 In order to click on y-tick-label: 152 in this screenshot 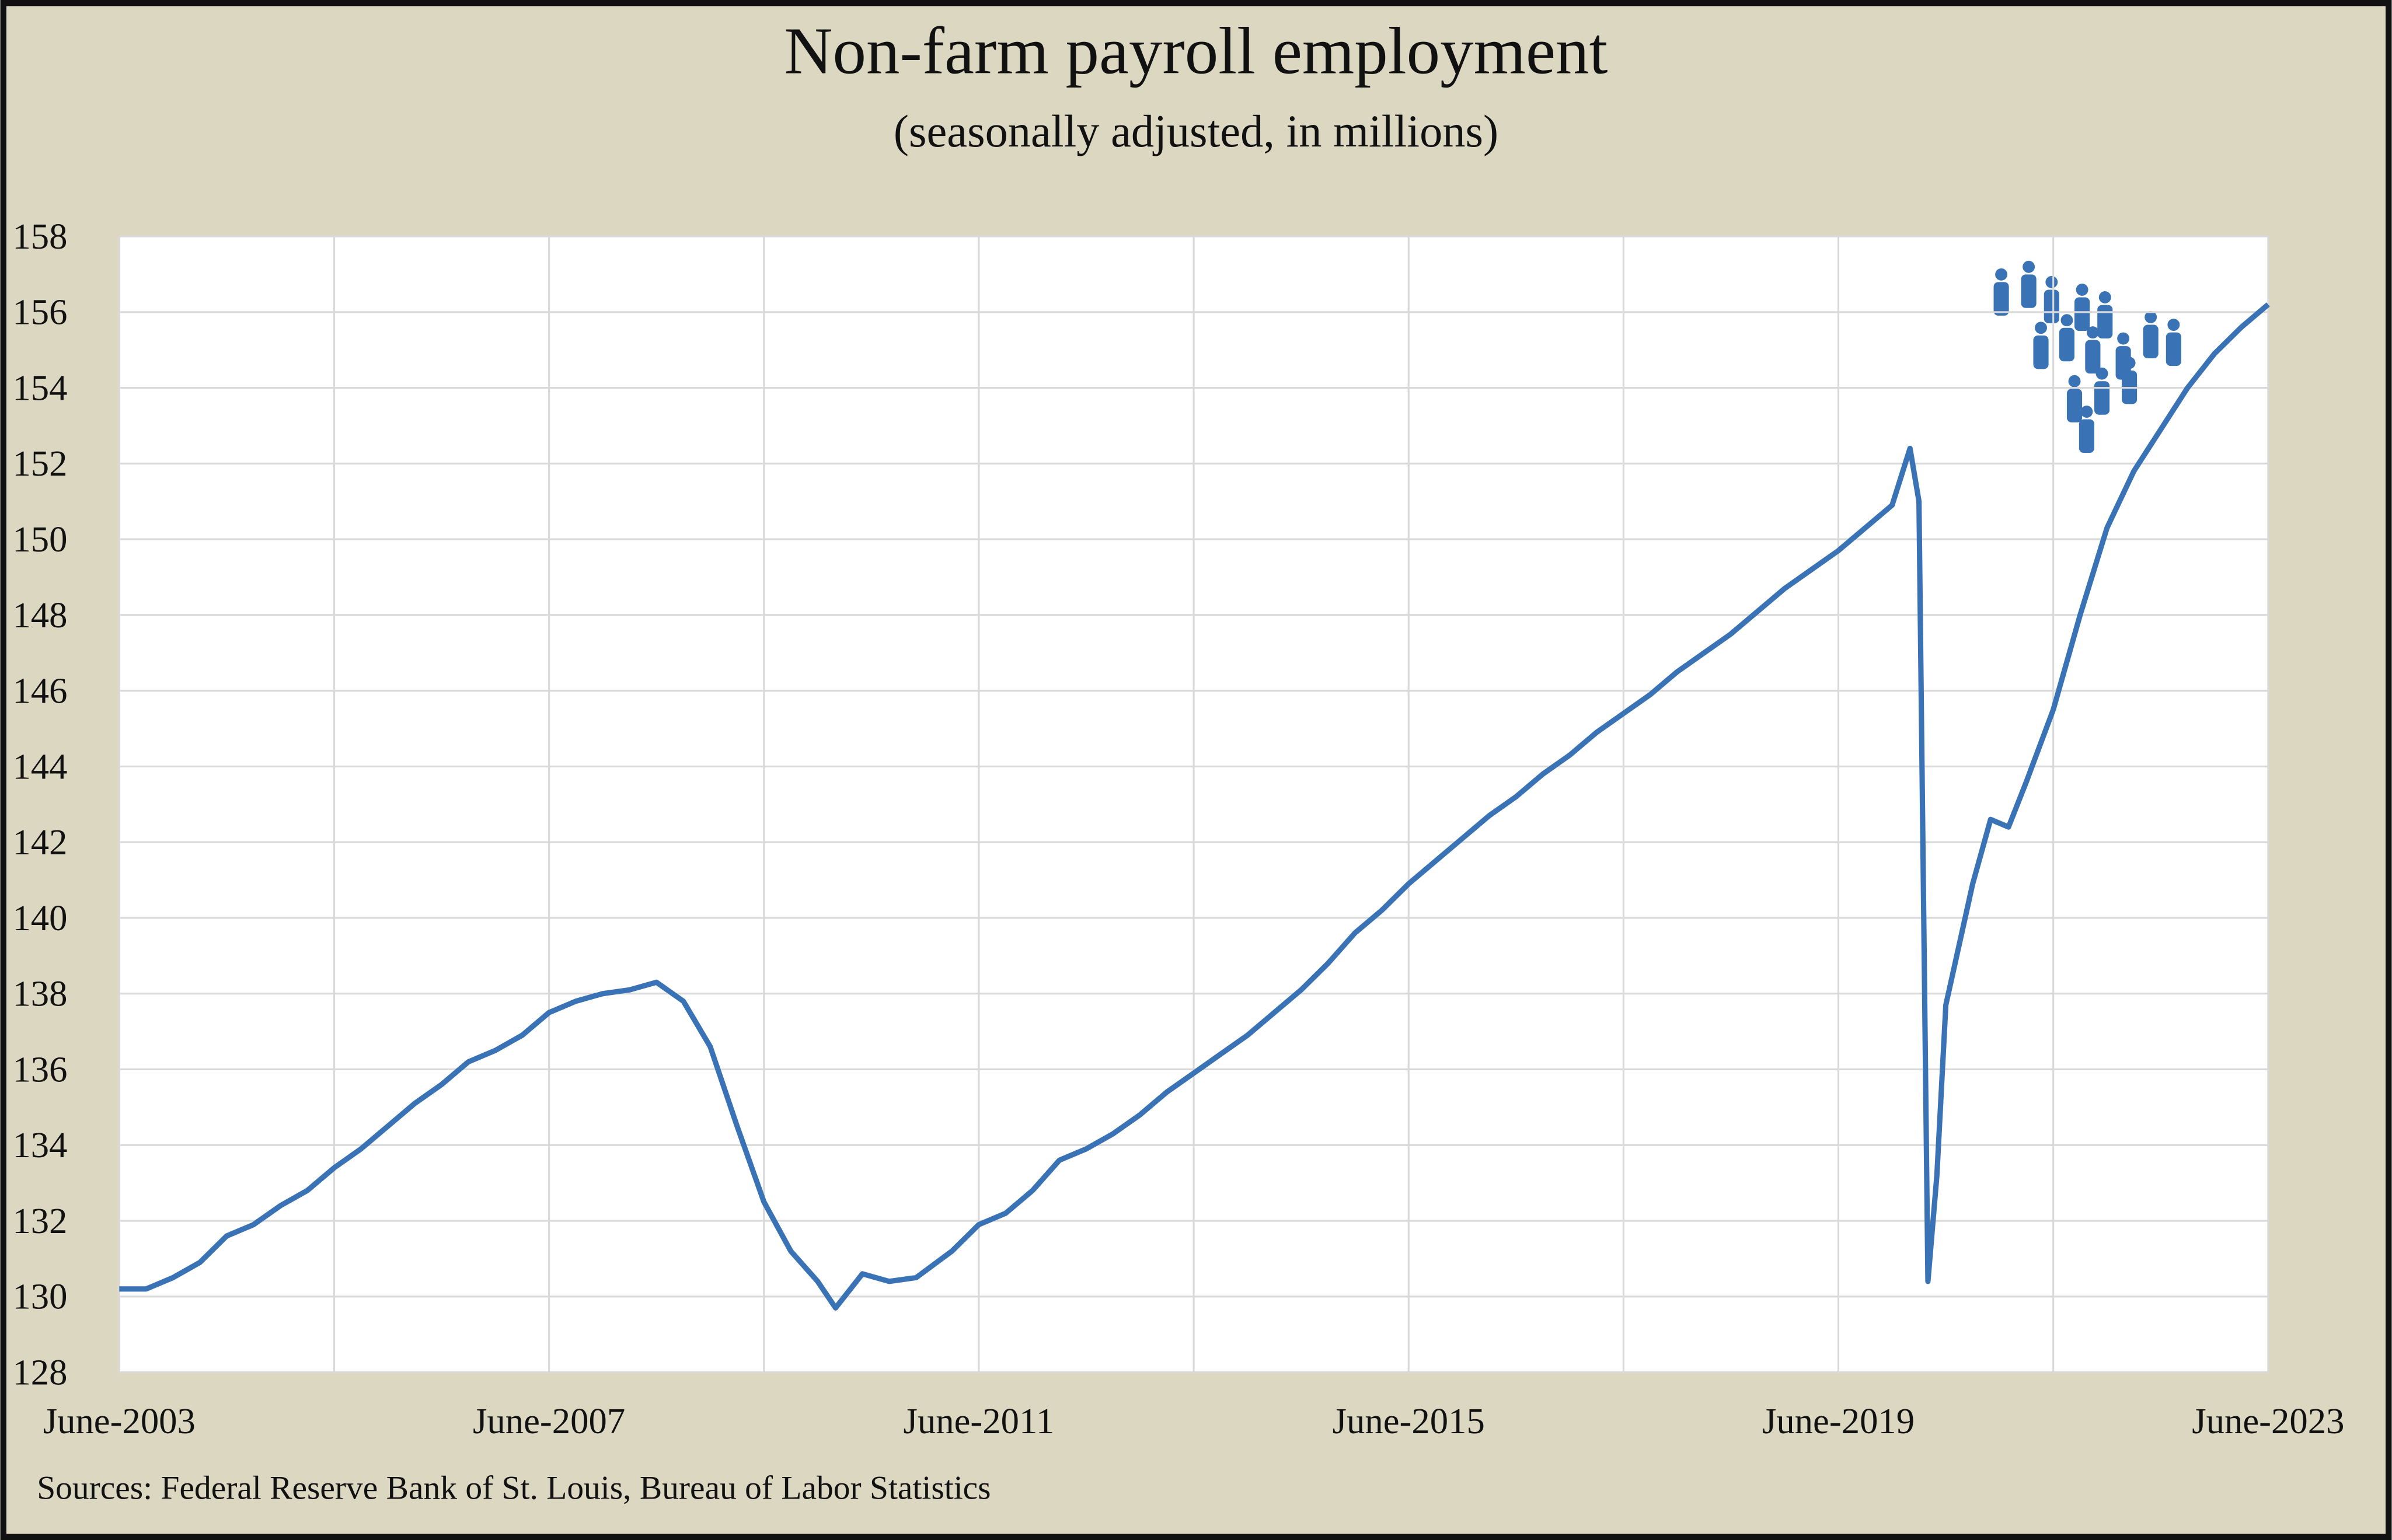, I will do `click(39, 463)`.